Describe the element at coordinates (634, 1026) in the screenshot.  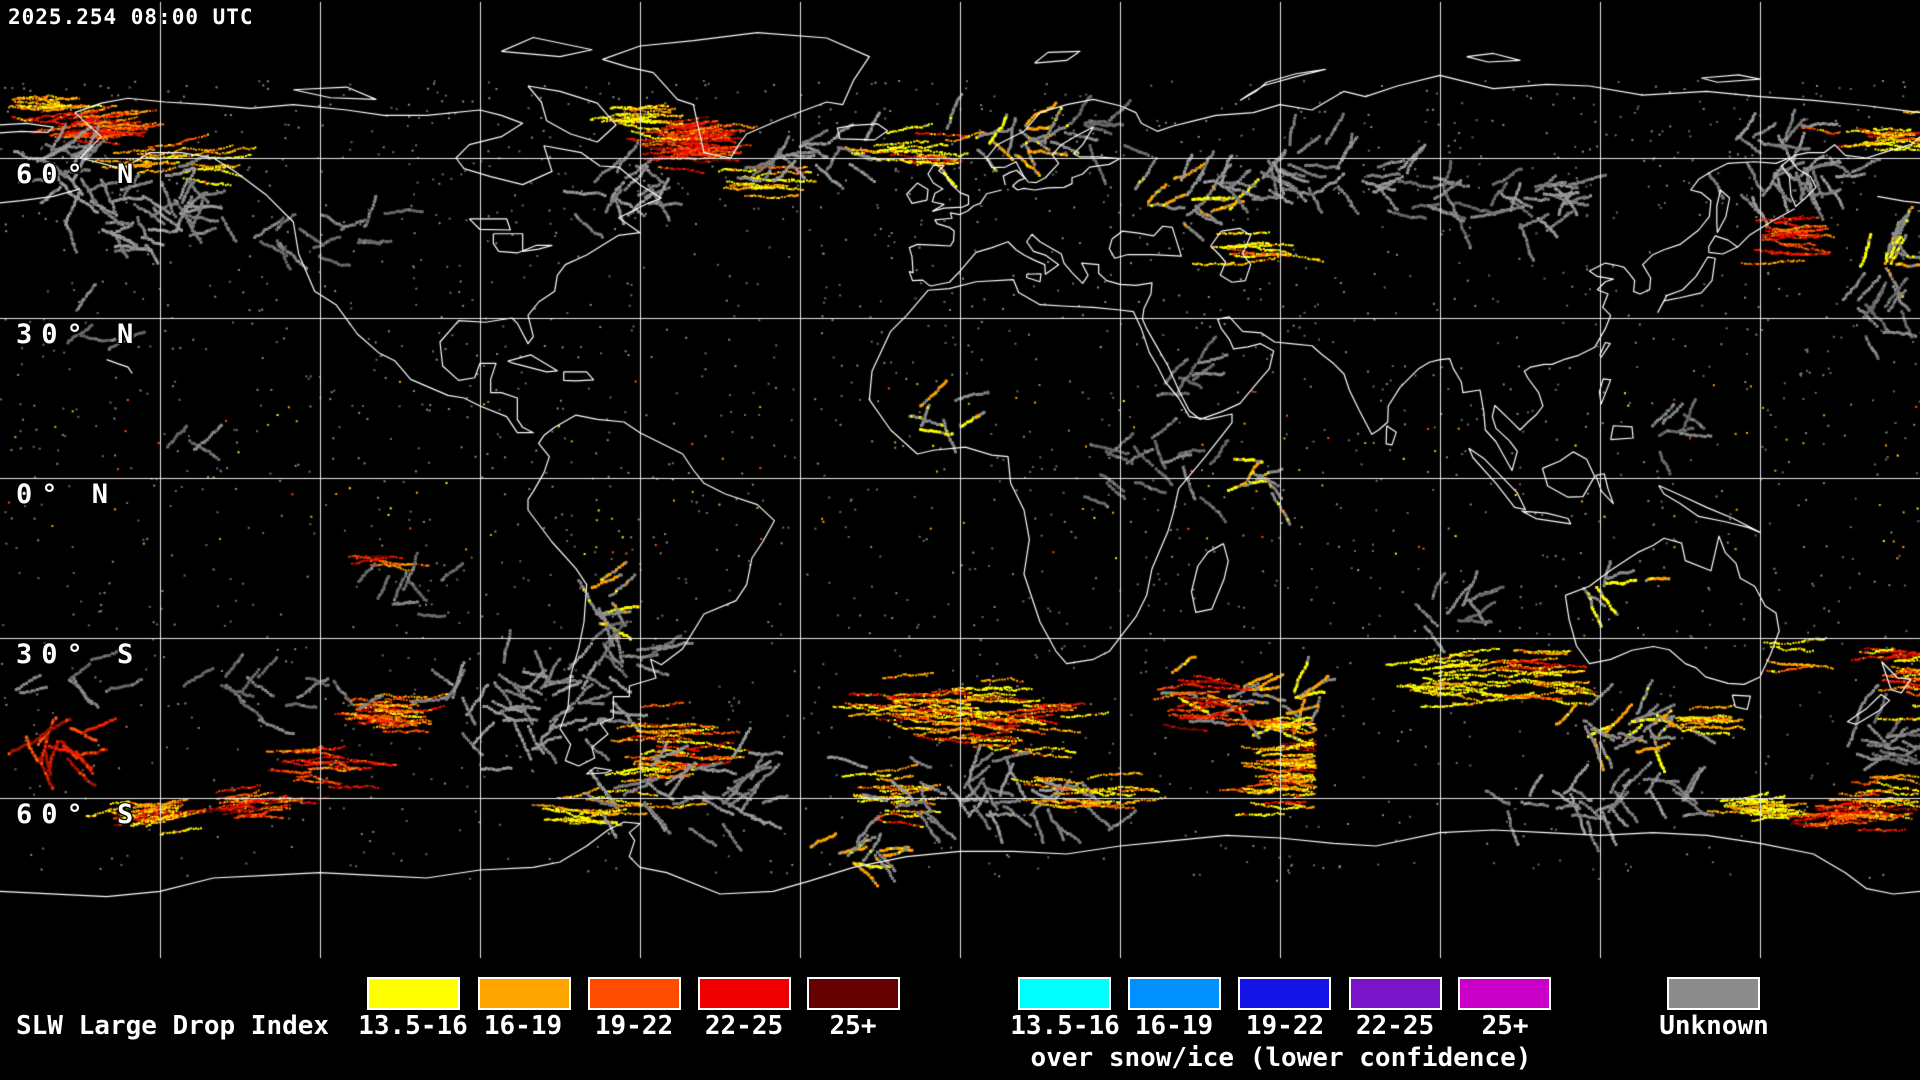
I see `legend-label-slw-3: 19-22` at that location.